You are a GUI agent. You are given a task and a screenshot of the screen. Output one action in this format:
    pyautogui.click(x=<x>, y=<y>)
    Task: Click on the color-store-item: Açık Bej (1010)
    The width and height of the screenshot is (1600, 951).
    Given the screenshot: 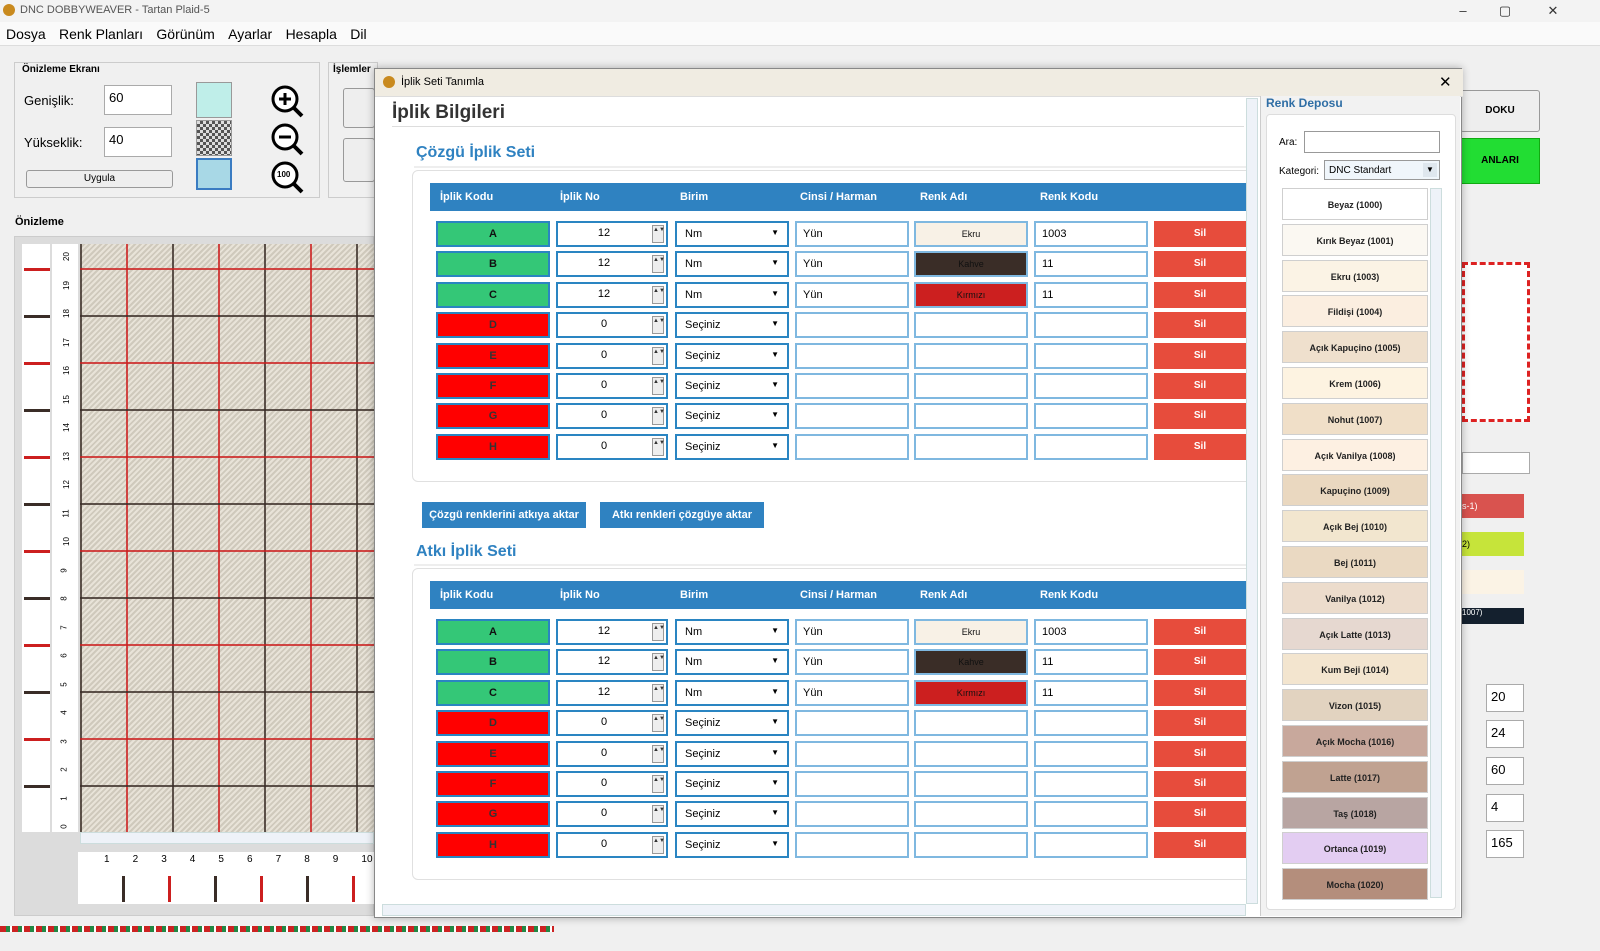 What is the action you would take?
    pyautogui.click(x=1355, y=526)
    